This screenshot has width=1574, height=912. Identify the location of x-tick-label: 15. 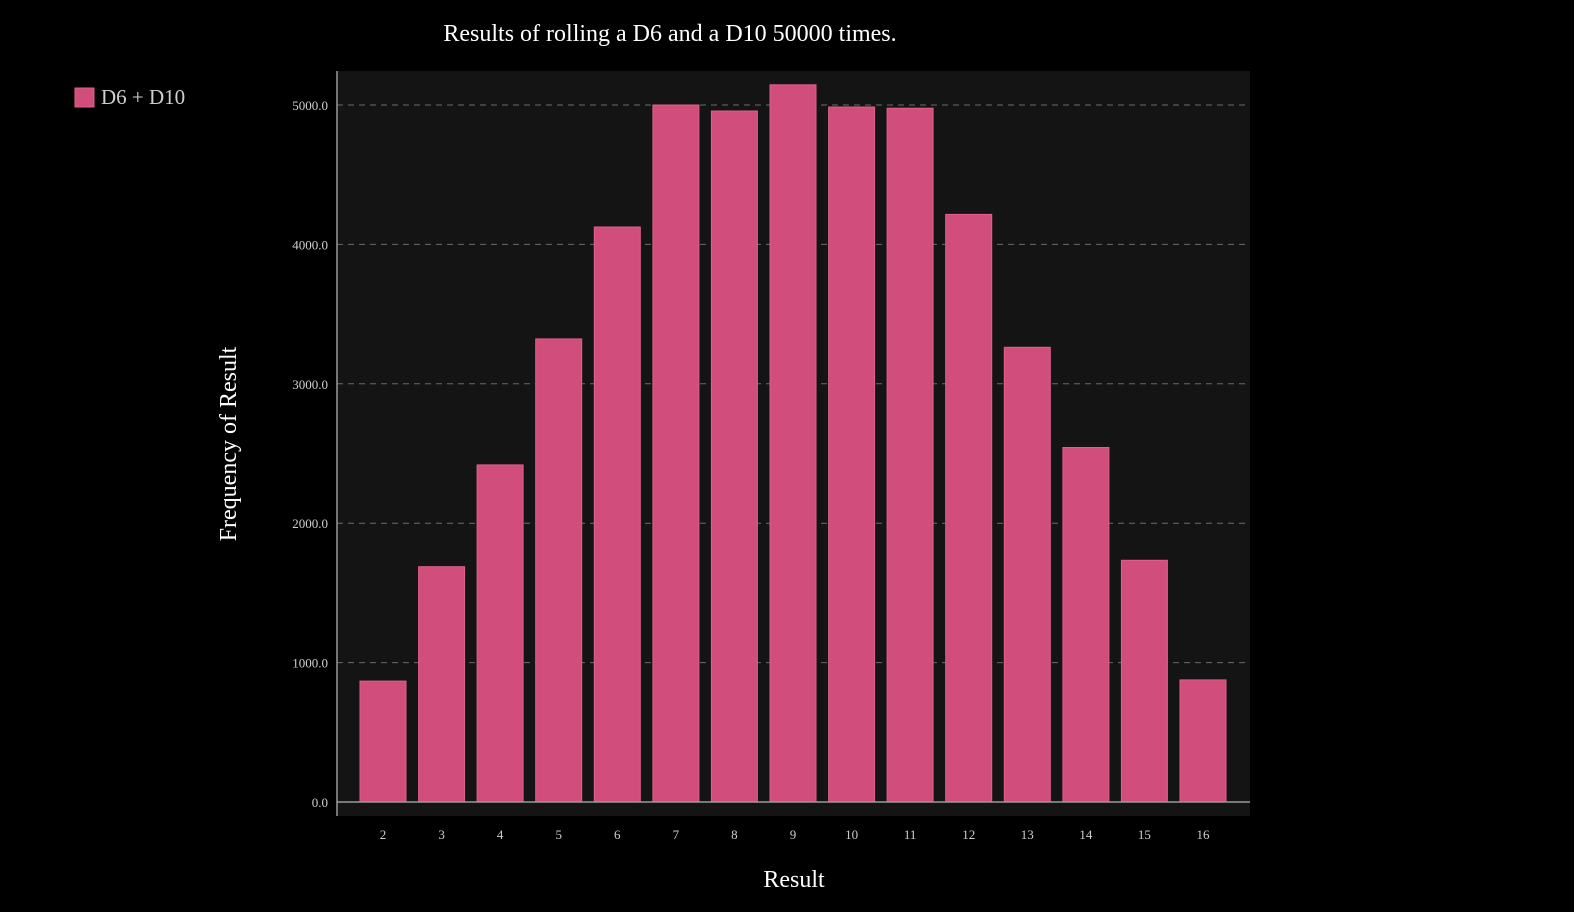
(1144, 834).